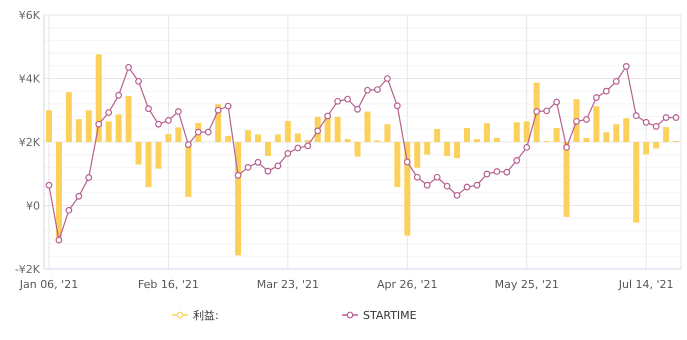 This screenshot has height=340, width=687. What do you see at coordinates (168, 284) in the screenshot?
I see `x-tick-label: Feb 16, '21` at bounding box center [168, 284].